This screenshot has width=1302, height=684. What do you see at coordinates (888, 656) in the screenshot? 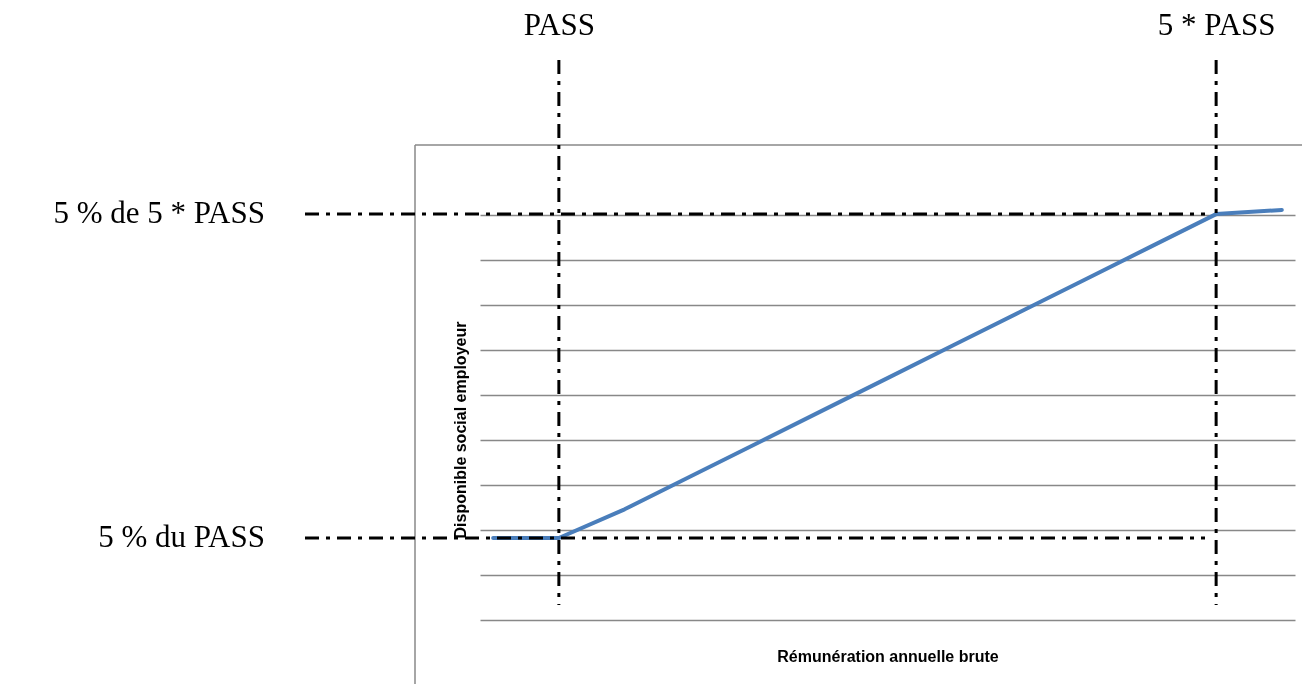
I see `x-axis-title: Rémunération annuelle brute` at bounding box center [888, 656].